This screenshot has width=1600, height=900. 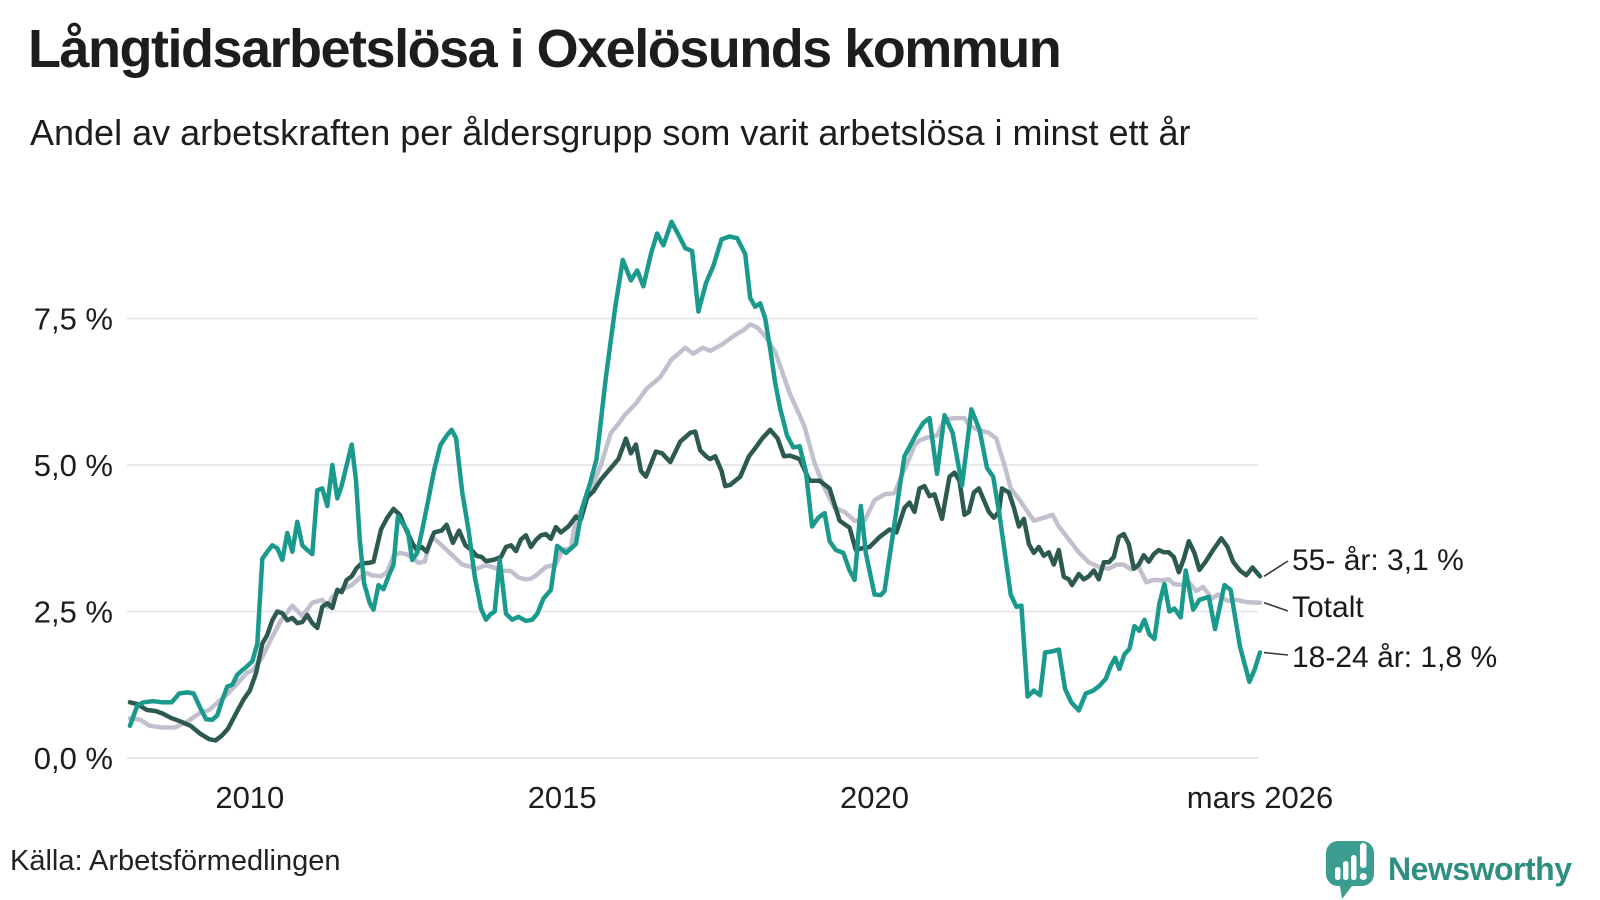 I want to click on x-tick-label: mars 2026, so click(x=1260, y=797).